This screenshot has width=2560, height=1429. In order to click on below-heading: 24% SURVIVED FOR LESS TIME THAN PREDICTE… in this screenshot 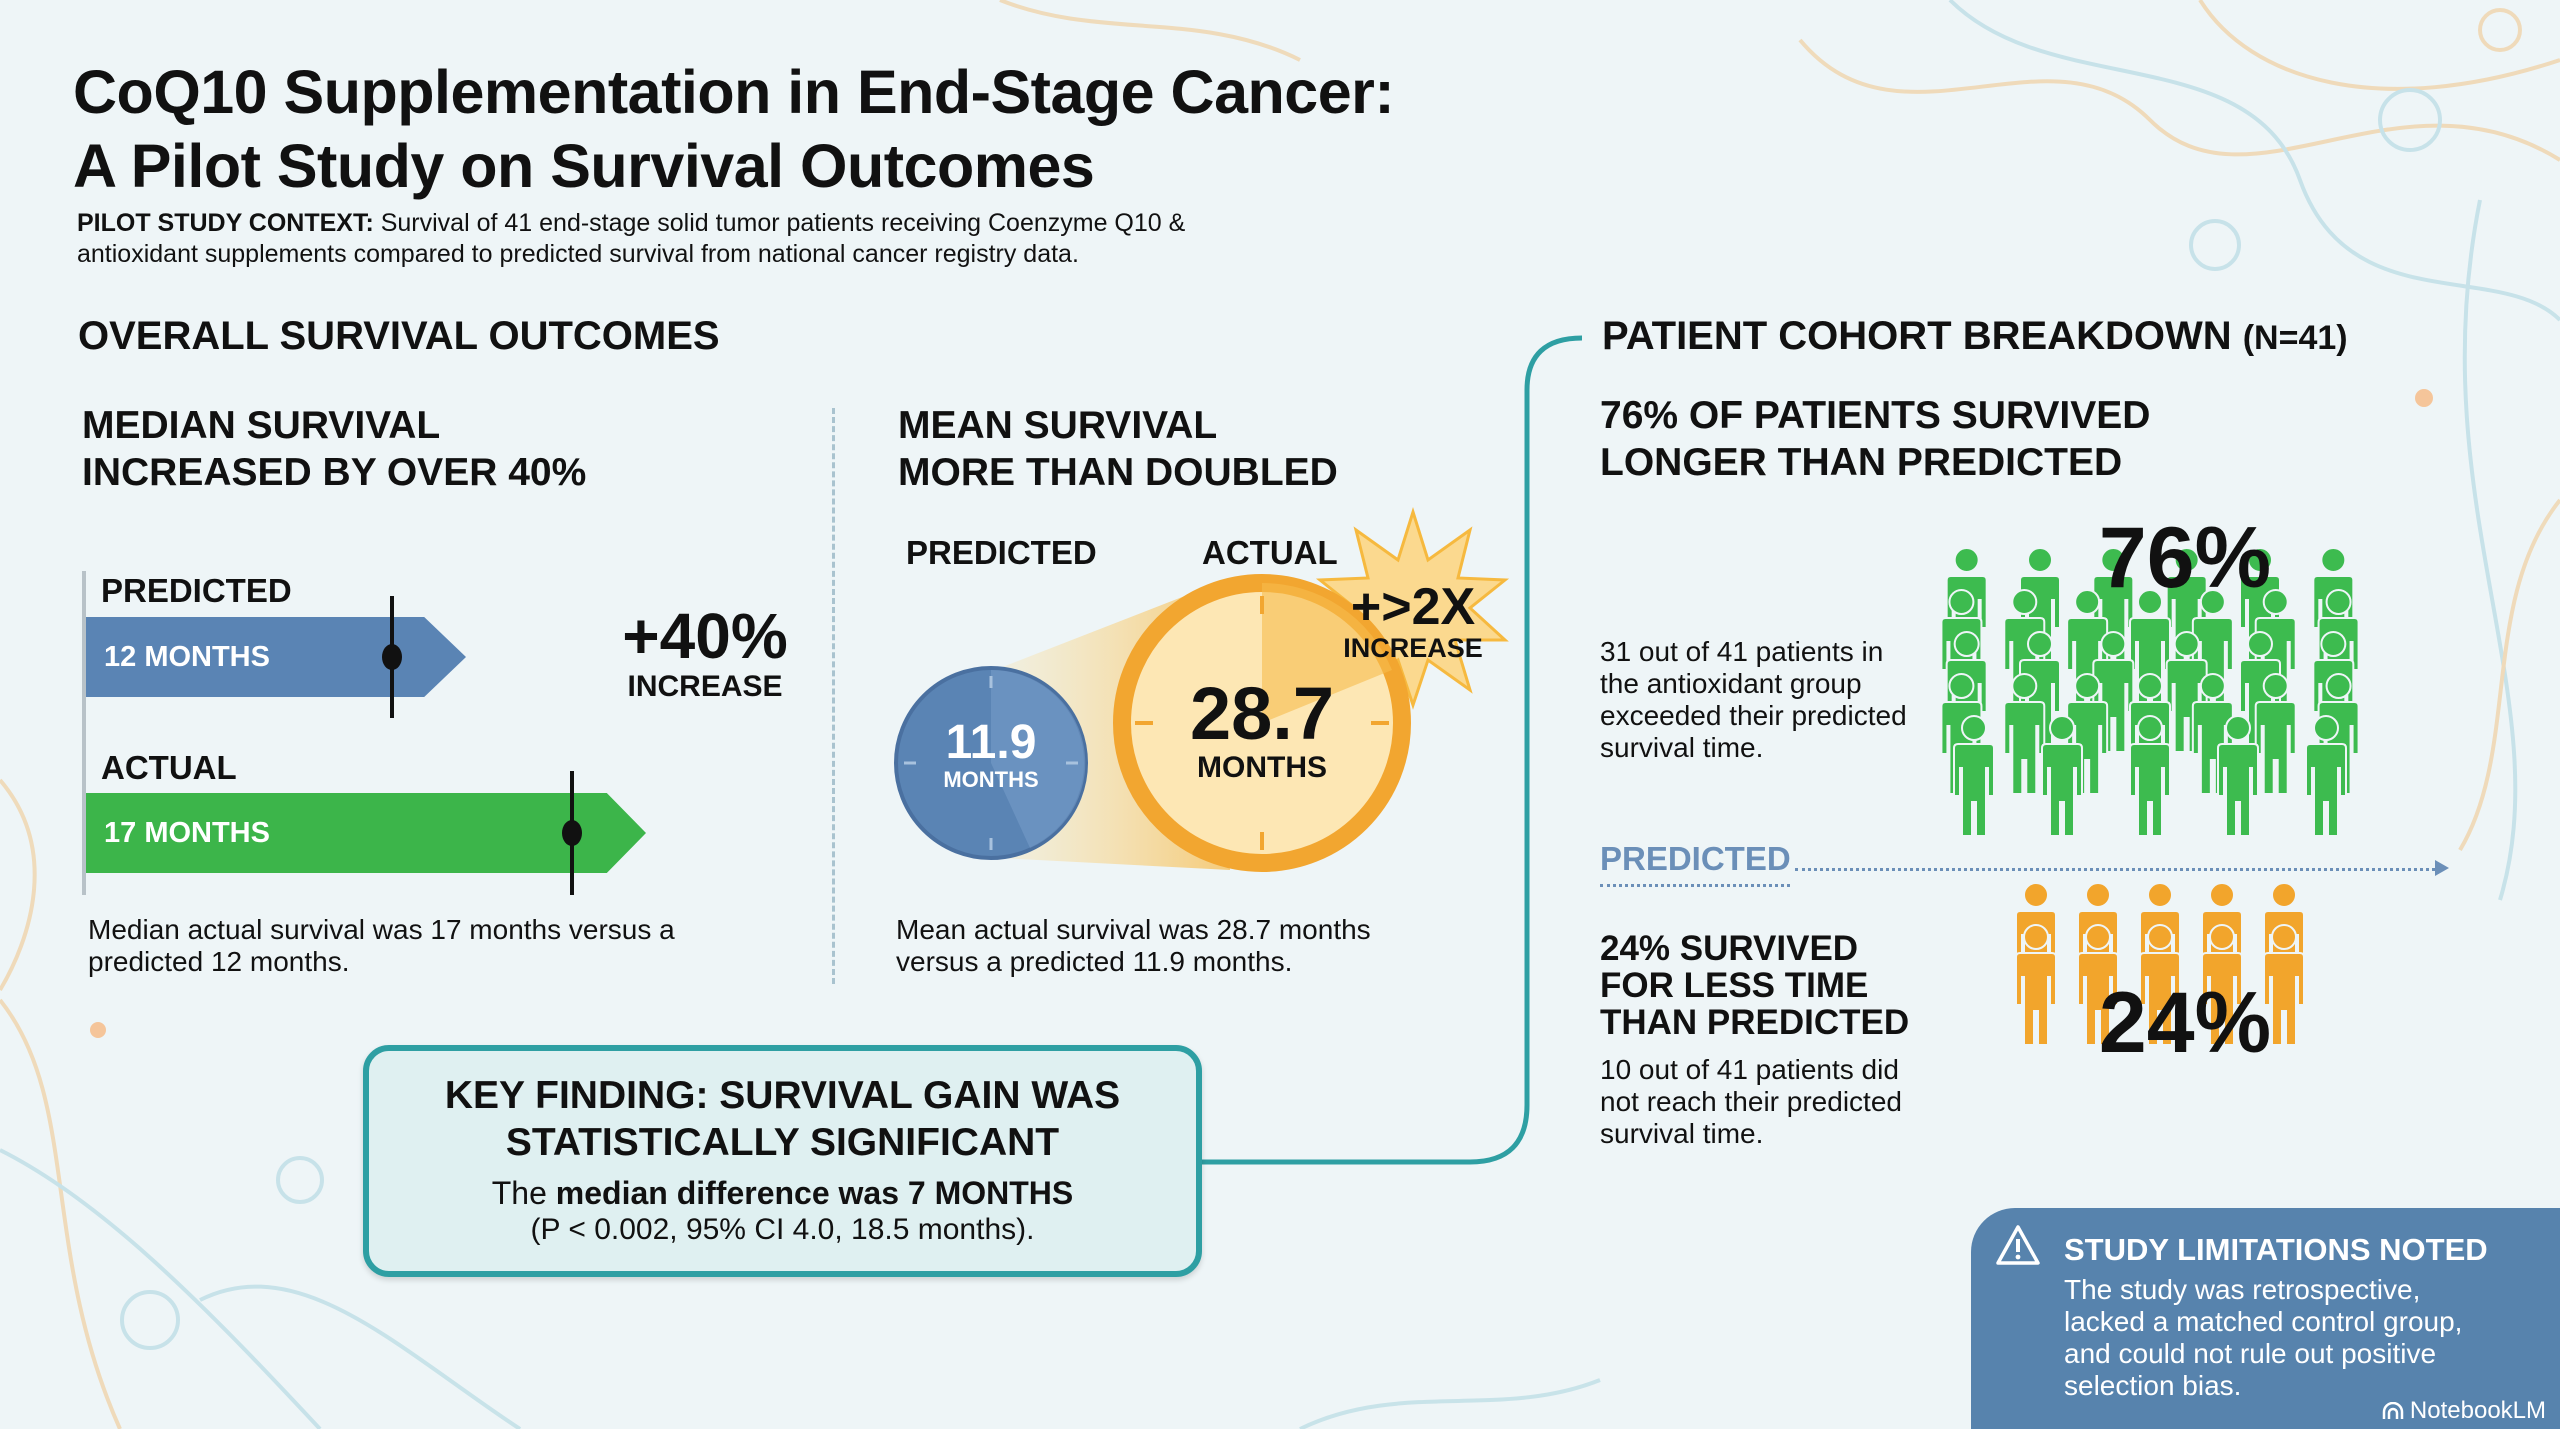, I will do `click(1754, 985)`.